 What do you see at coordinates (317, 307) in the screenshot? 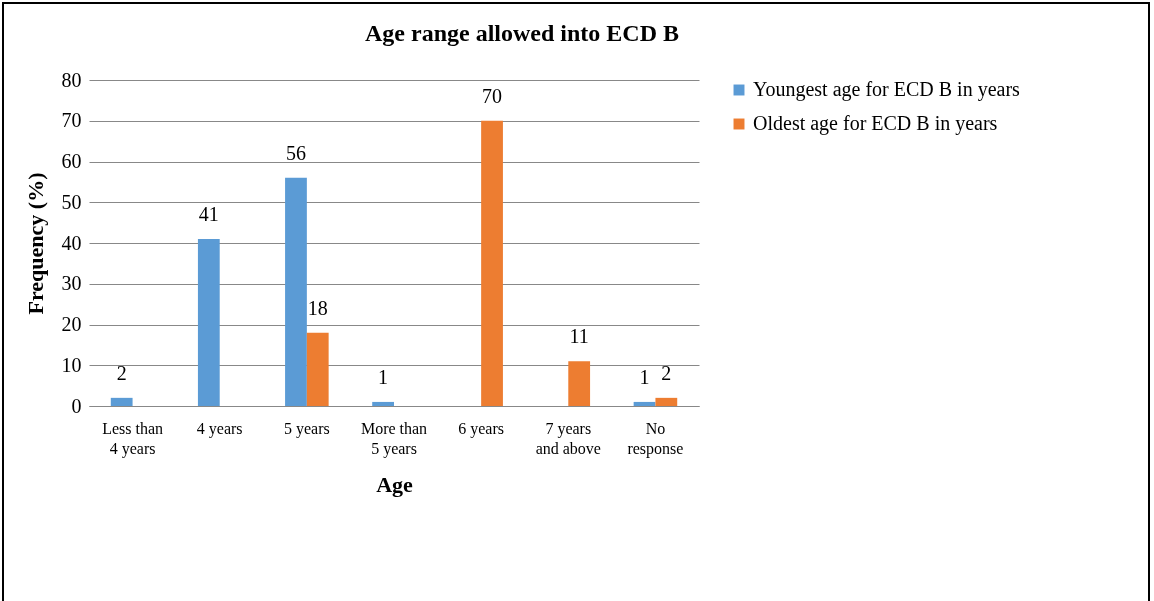
I see `data-label: 18` at bounding box center [317, 307].